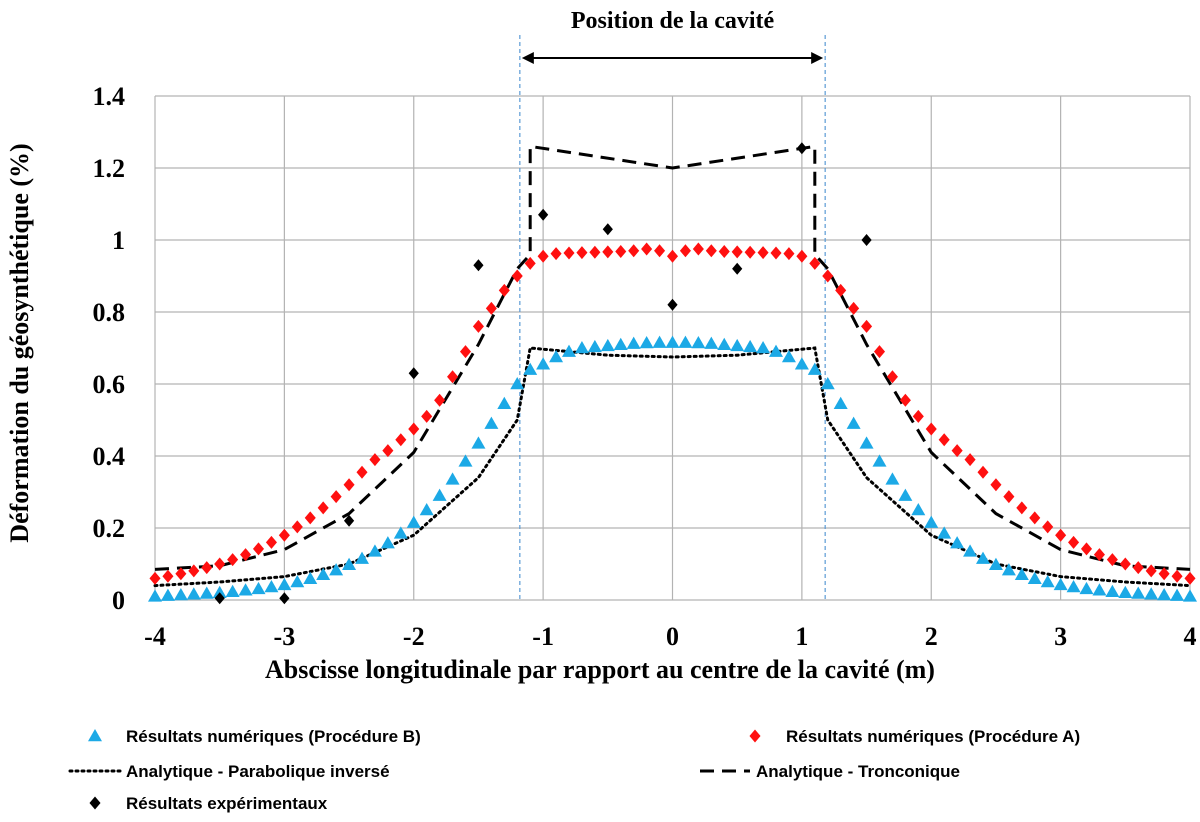 This screenshot has height=822, width=1200. Describe the element at coordinates (543, 636) in the screenshot. I see `x-tick-label-3: -1` at that location.